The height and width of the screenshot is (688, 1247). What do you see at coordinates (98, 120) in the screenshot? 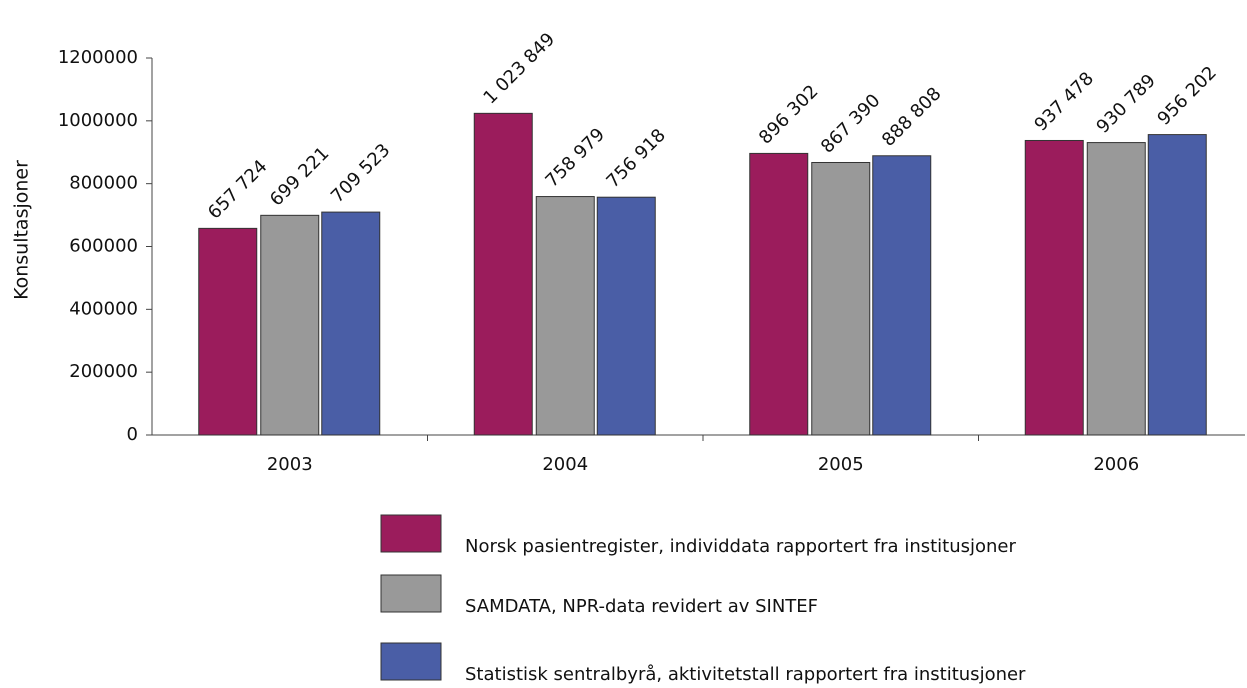
I see `y-tick-label: 1000000` at bounding box center [98, 120].